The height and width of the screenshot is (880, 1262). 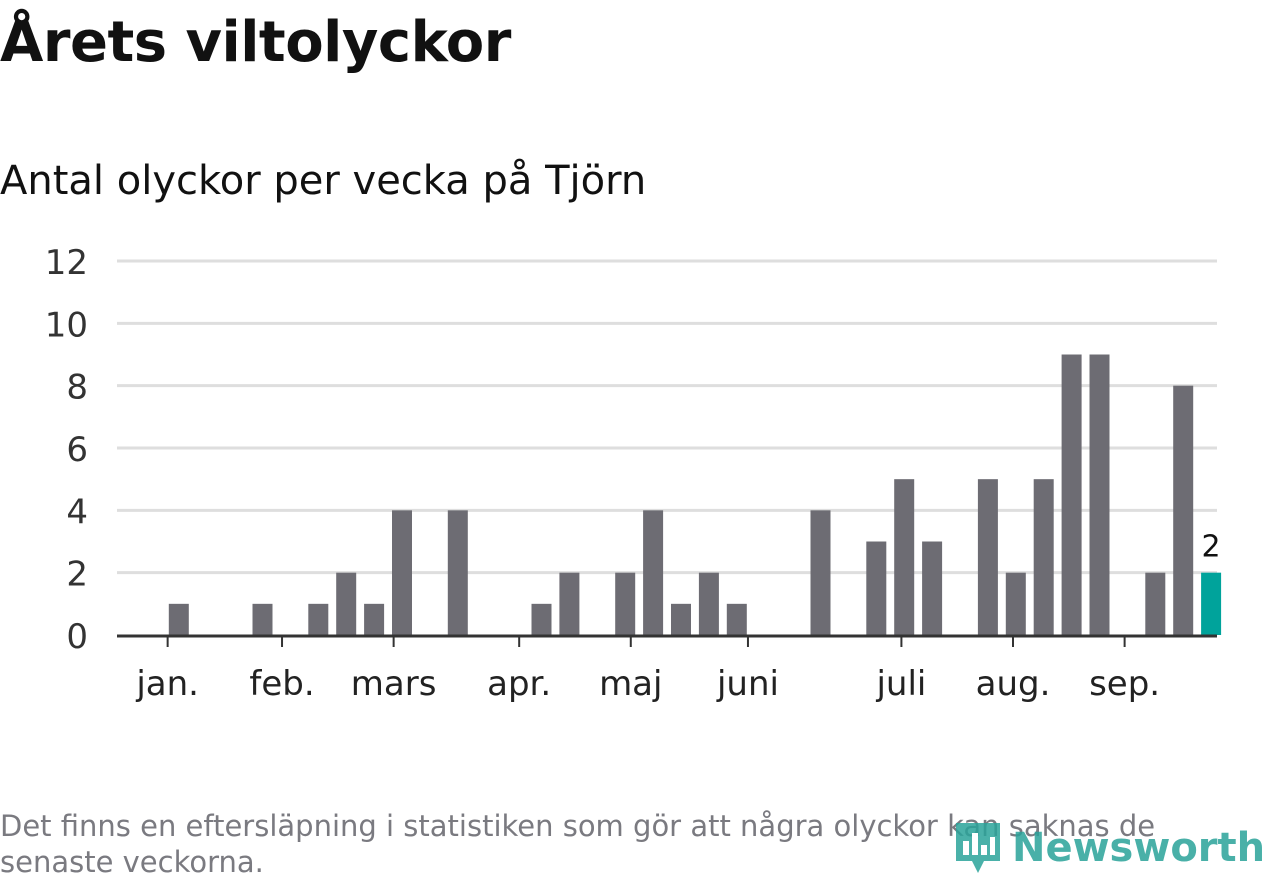 What do you see at coordinates (978, 848) in the screenshot?
I see `bar-chart-pin-icon` at bounding box center [978, 848].